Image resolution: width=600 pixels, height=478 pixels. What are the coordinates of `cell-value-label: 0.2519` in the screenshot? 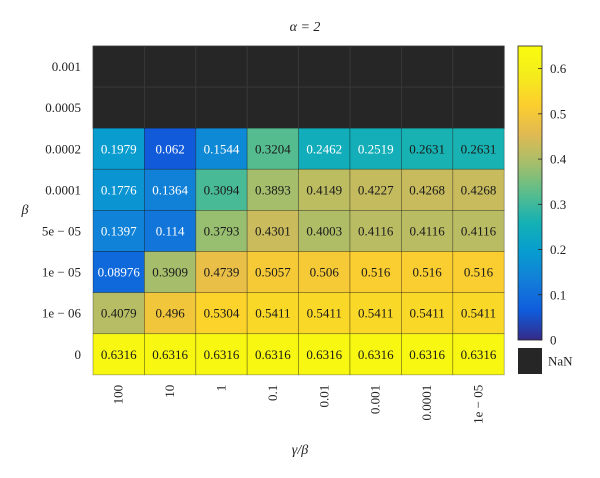 It's located at (376, 148).